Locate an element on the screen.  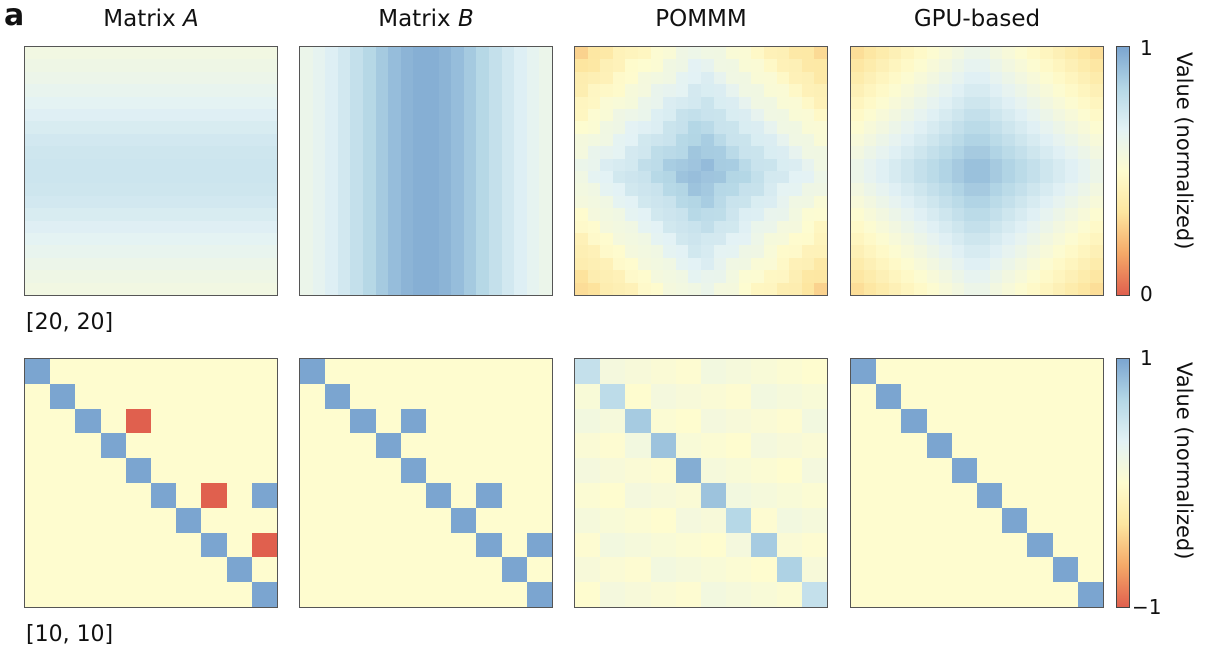
colorbar-bottom is located at coordinates (1123, 483).